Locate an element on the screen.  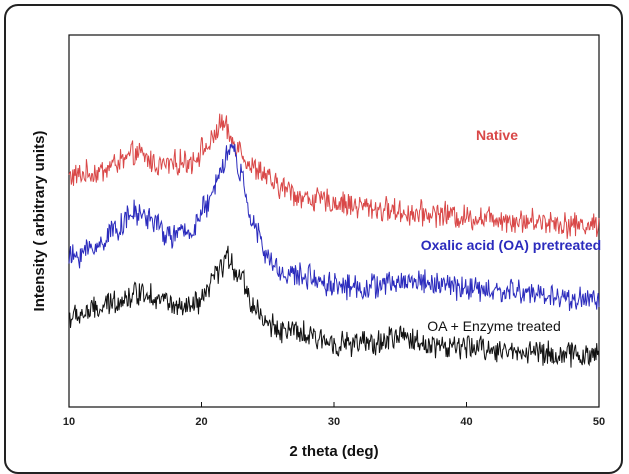
x-axis-ticks: 10 20 30 40 50 is located at coordinates (334, 415).